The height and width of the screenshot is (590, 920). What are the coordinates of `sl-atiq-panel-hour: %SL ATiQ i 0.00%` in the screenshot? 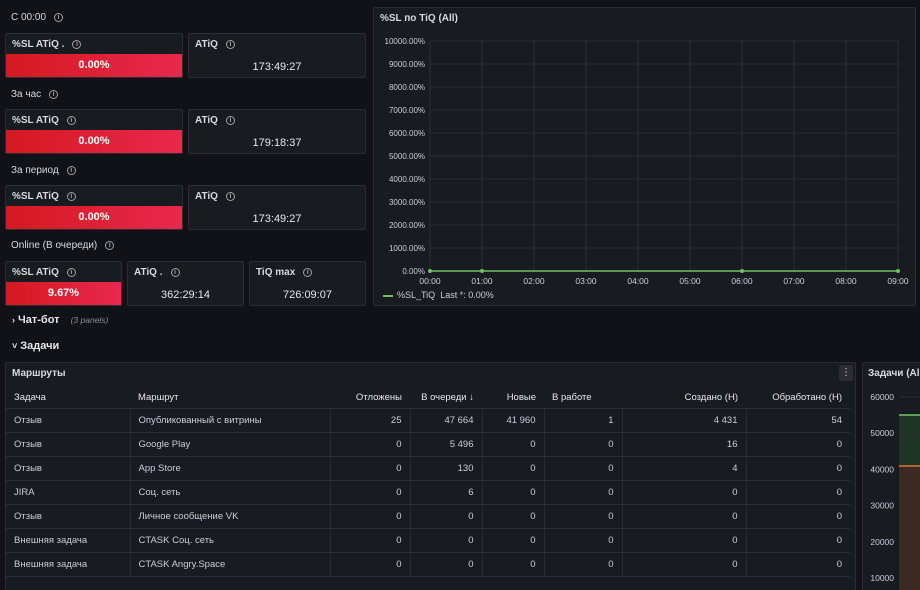 It's located at (94, 131).